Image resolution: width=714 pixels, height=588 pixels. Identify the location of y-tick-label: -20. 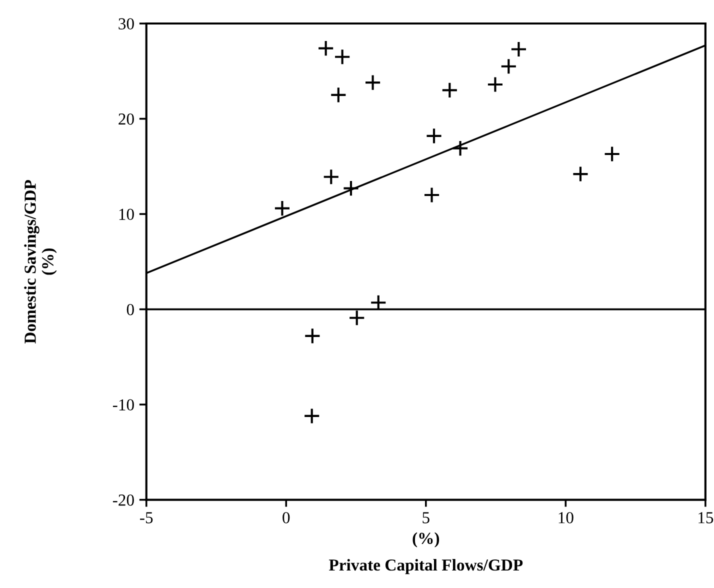
(123, 500).